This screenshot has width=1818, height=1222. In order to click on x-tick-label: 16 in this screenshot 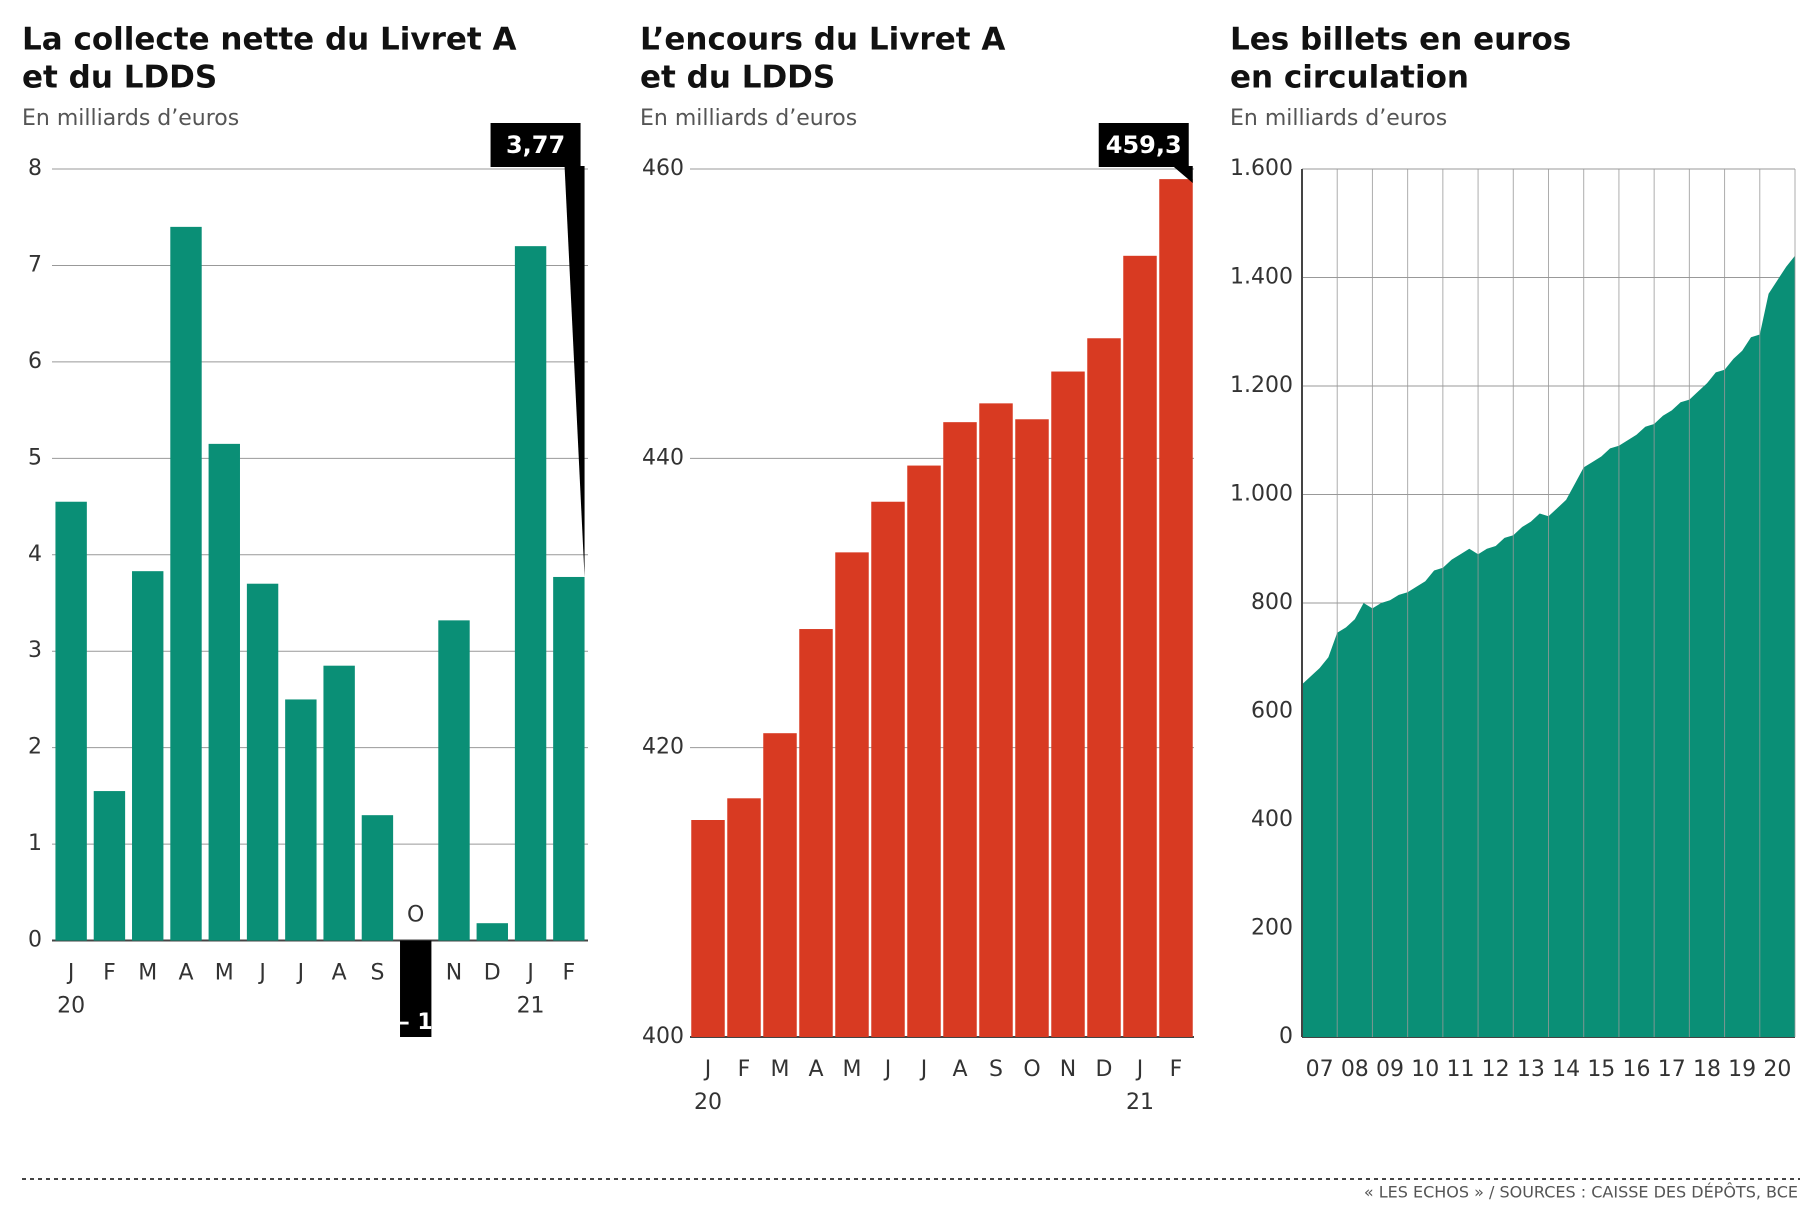, I will do `click(1637, 1069)`.